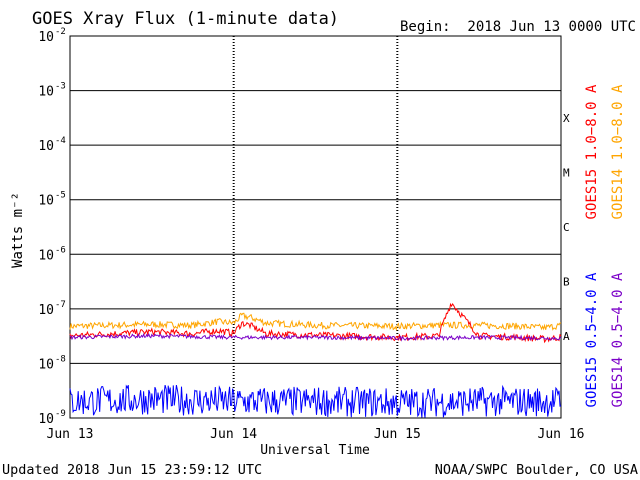 Image resolution: width=640 pixels, height=480 pixels. What do you see at coordinates (566, 227) in the screenshot?
I see `flare-class-label: C` at bounding box center [566, 227].